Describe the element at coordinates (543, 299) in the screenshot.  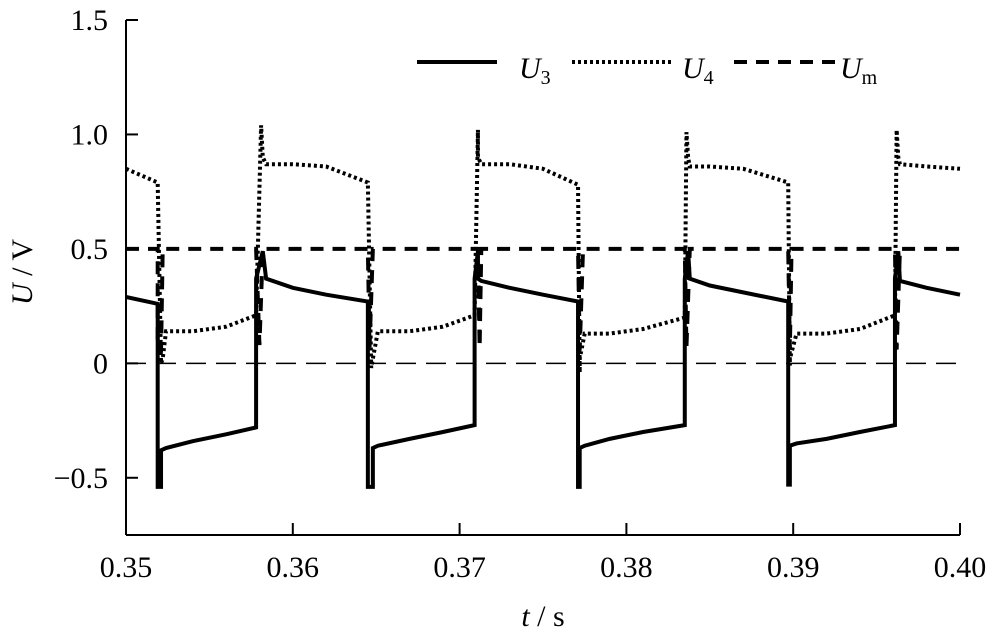
I see `series-line-um` at that location.